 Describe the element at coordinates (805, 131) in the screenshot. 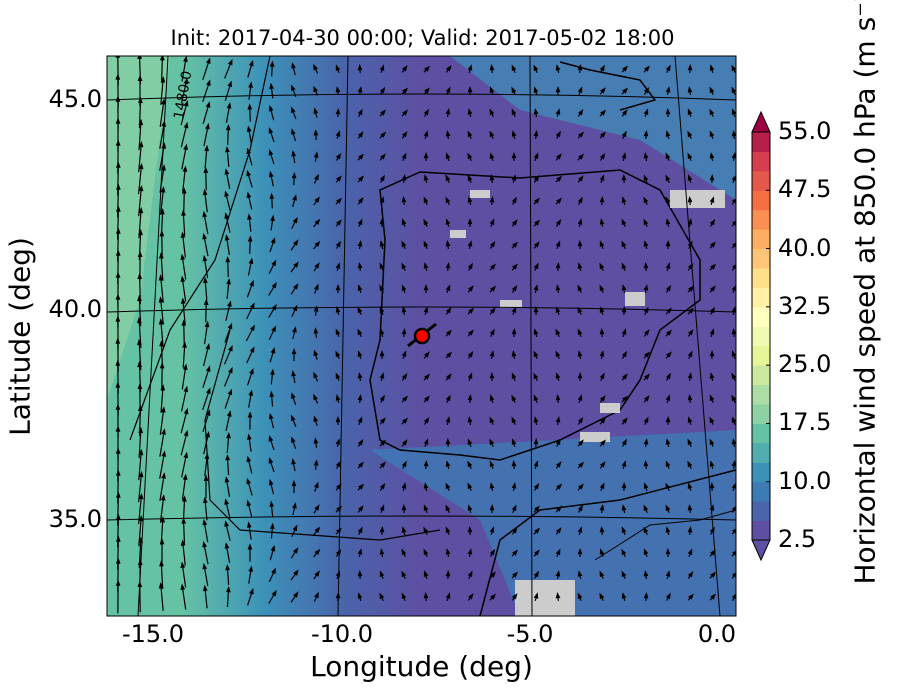

I see `colorbar-tick-label: 55.0` at that location.